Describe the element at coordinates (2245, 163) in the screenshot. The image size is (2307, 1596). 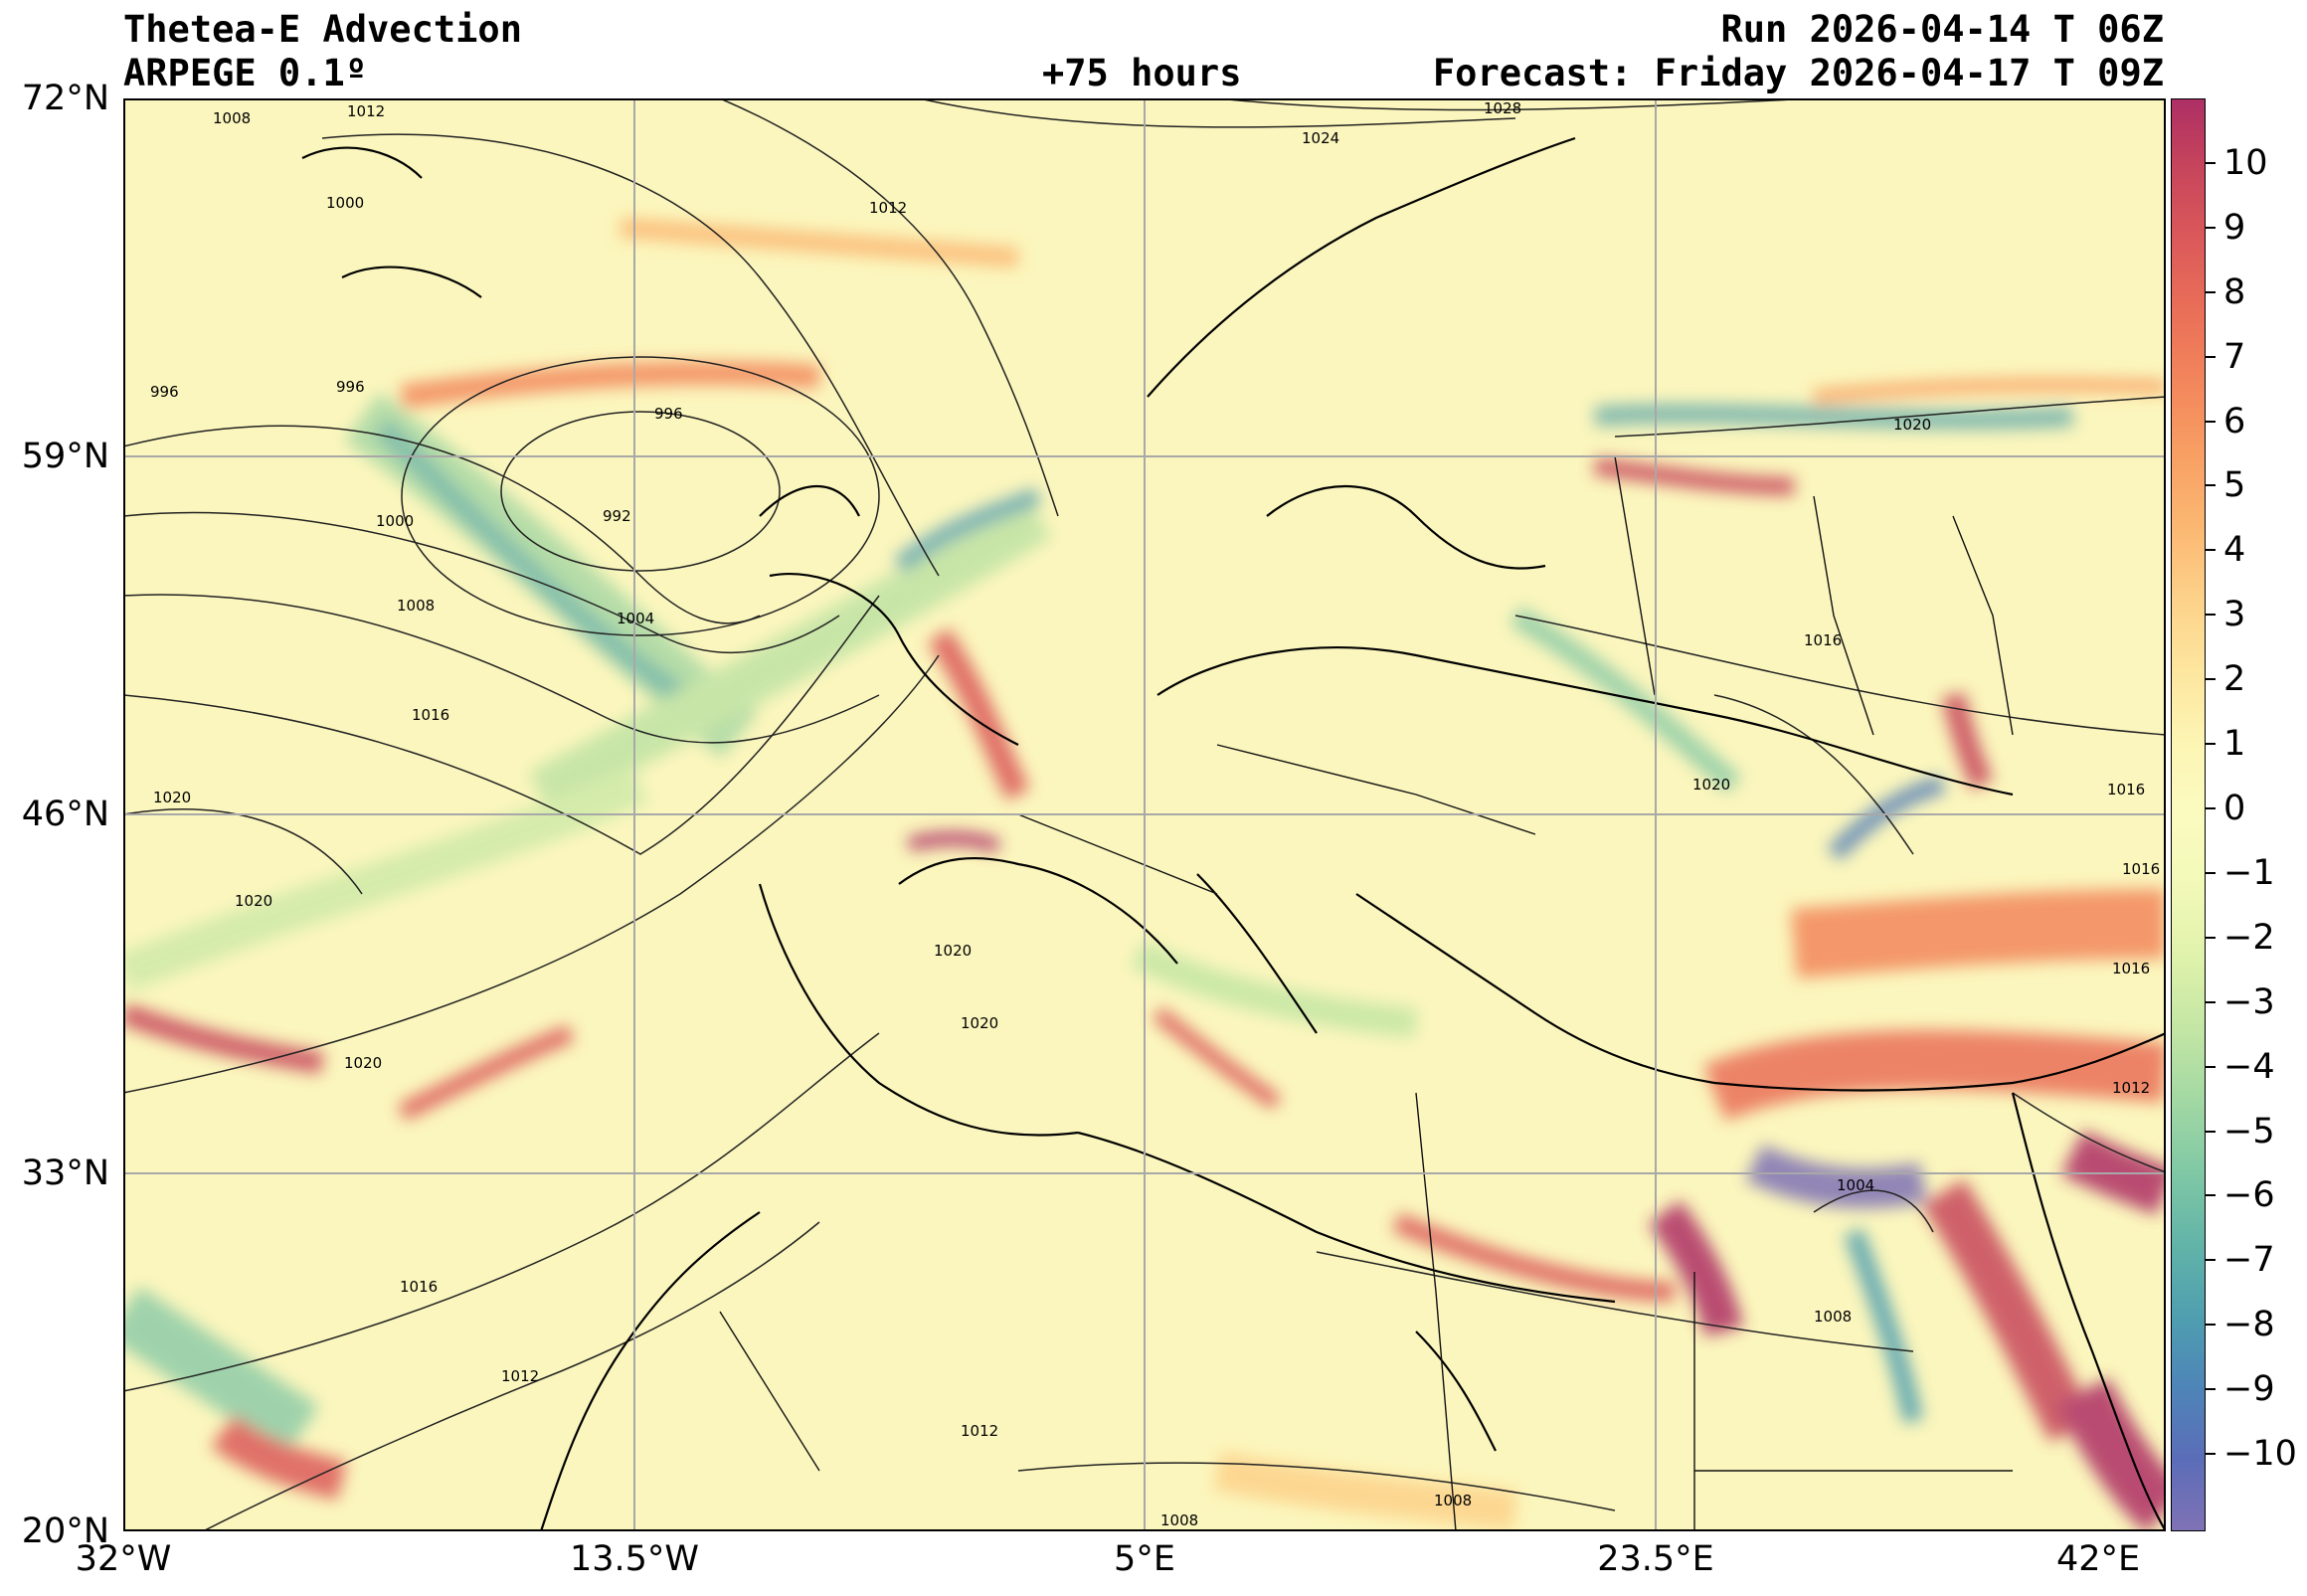
I see `colorbar-label: 10` at that location.